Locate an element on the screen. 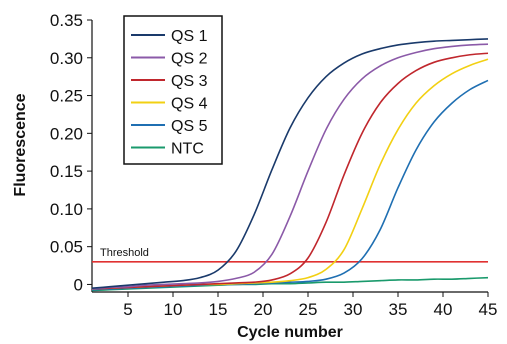 The width and height of the screenshot is (507, 344). series-line-ntc is located at coordinates (290, 284).